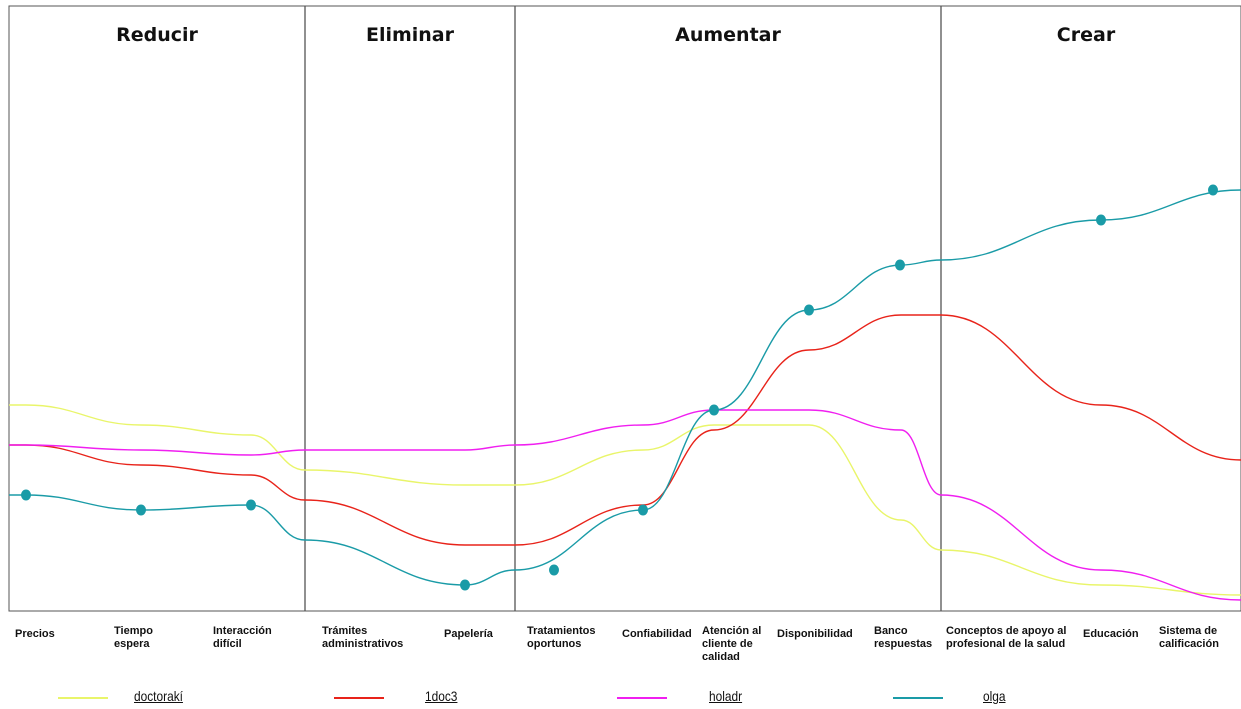 Image resolution: width=1241 pixels, height=709 pixels. I want to click on category-label: Precios, so click(35, 634).